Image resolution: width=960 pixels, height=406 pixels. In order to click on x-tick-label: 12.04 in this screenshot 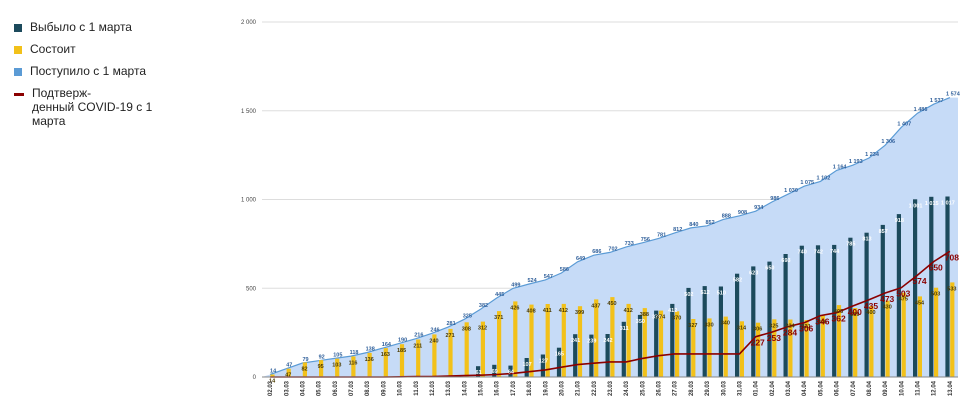, I will do `click(935, 388)`.